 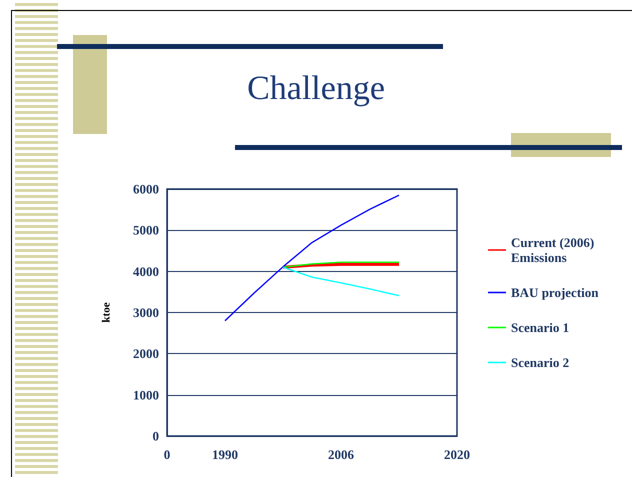 What do you see at coordinates (552, 250) in the screenshot?
I see `legend-label: Current (2006) Emissions` at bounding box center [552, 250].